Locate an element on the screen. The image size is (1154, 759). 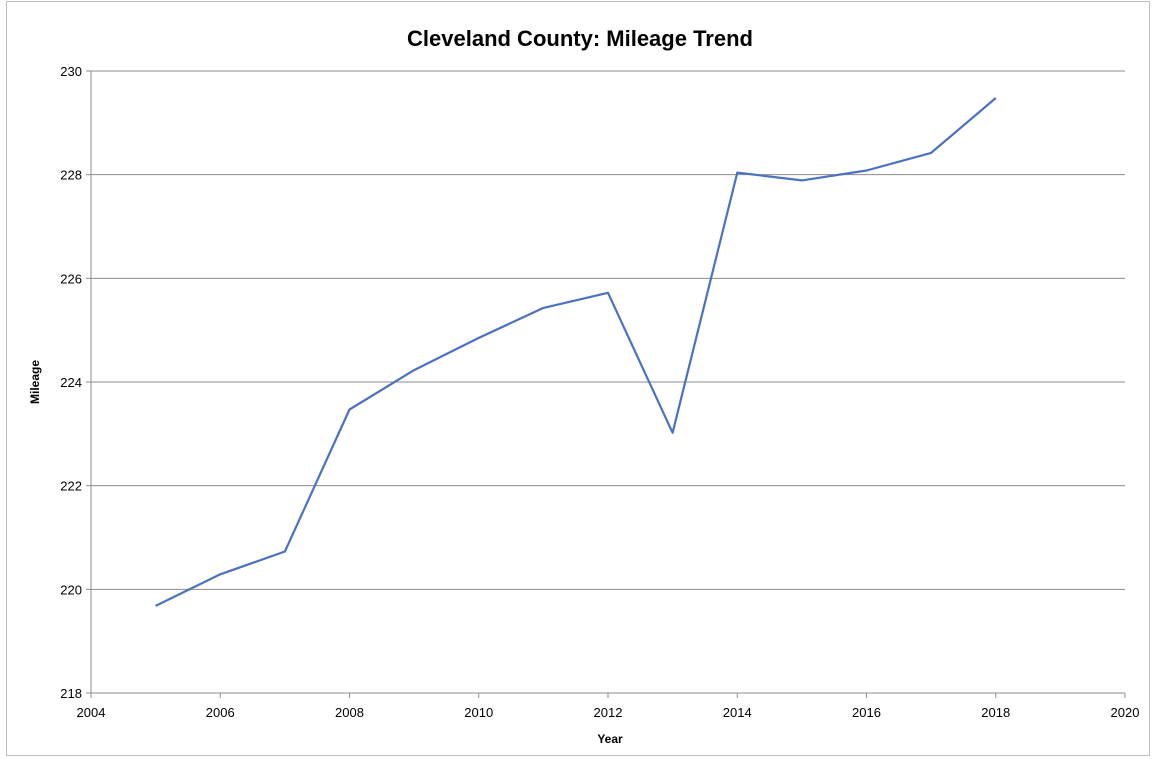
y-tick-label-220: 220 is located at coordinates (71, 589).